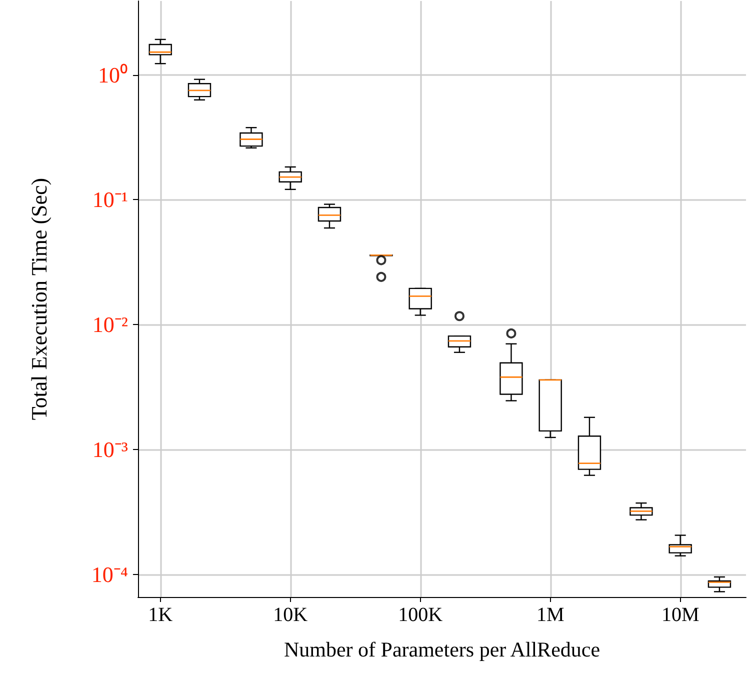  What do you see at coordinates (550, 615) in the screenshot?
I see `x-tick-label: 1M` at bounding box center [550, 615].